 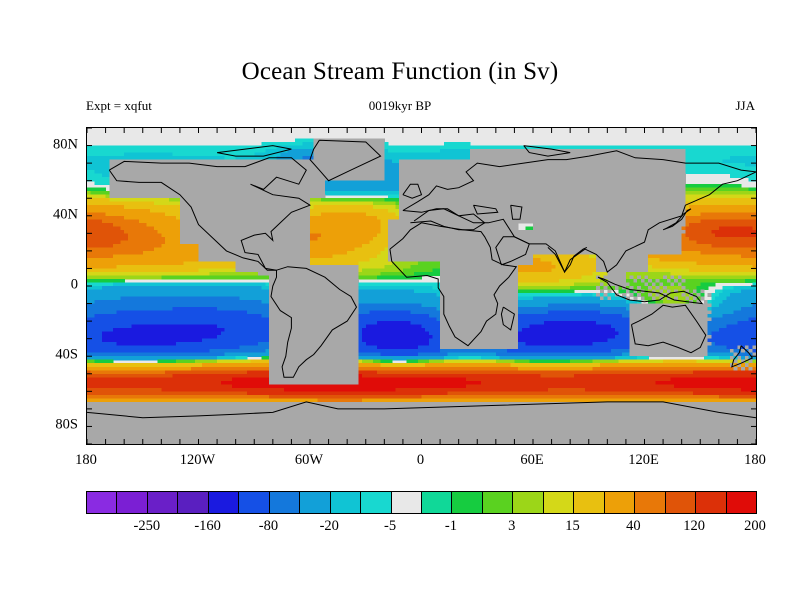 I want to click on x-tick-label: 120W, so click(x=197, y=460).